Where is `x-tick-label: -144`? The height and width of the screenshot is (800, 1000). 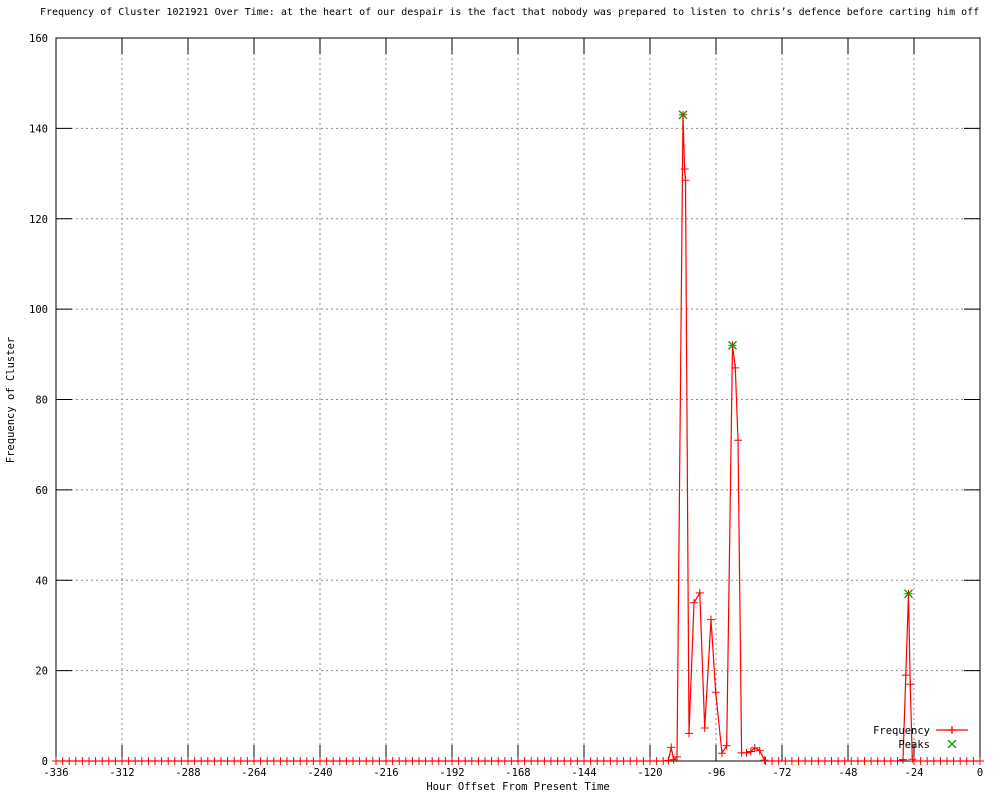
x-tick-label: -144 is located at coordinates (583, 773).